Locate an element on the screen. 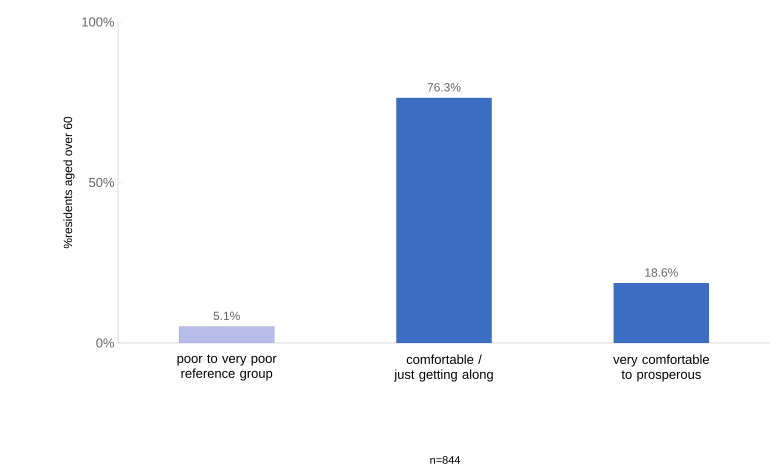 The image size is (776, 470). x-tick-label: very comfortable to prosperous is located at coordinates (661, 368).